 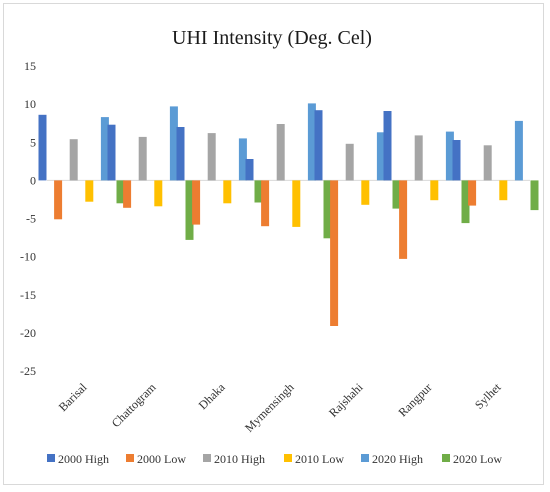 What do you see at coordinates (488, 396) in the screenshot?
I see `category-label: Sylhet` at bounding box center [488, 396].